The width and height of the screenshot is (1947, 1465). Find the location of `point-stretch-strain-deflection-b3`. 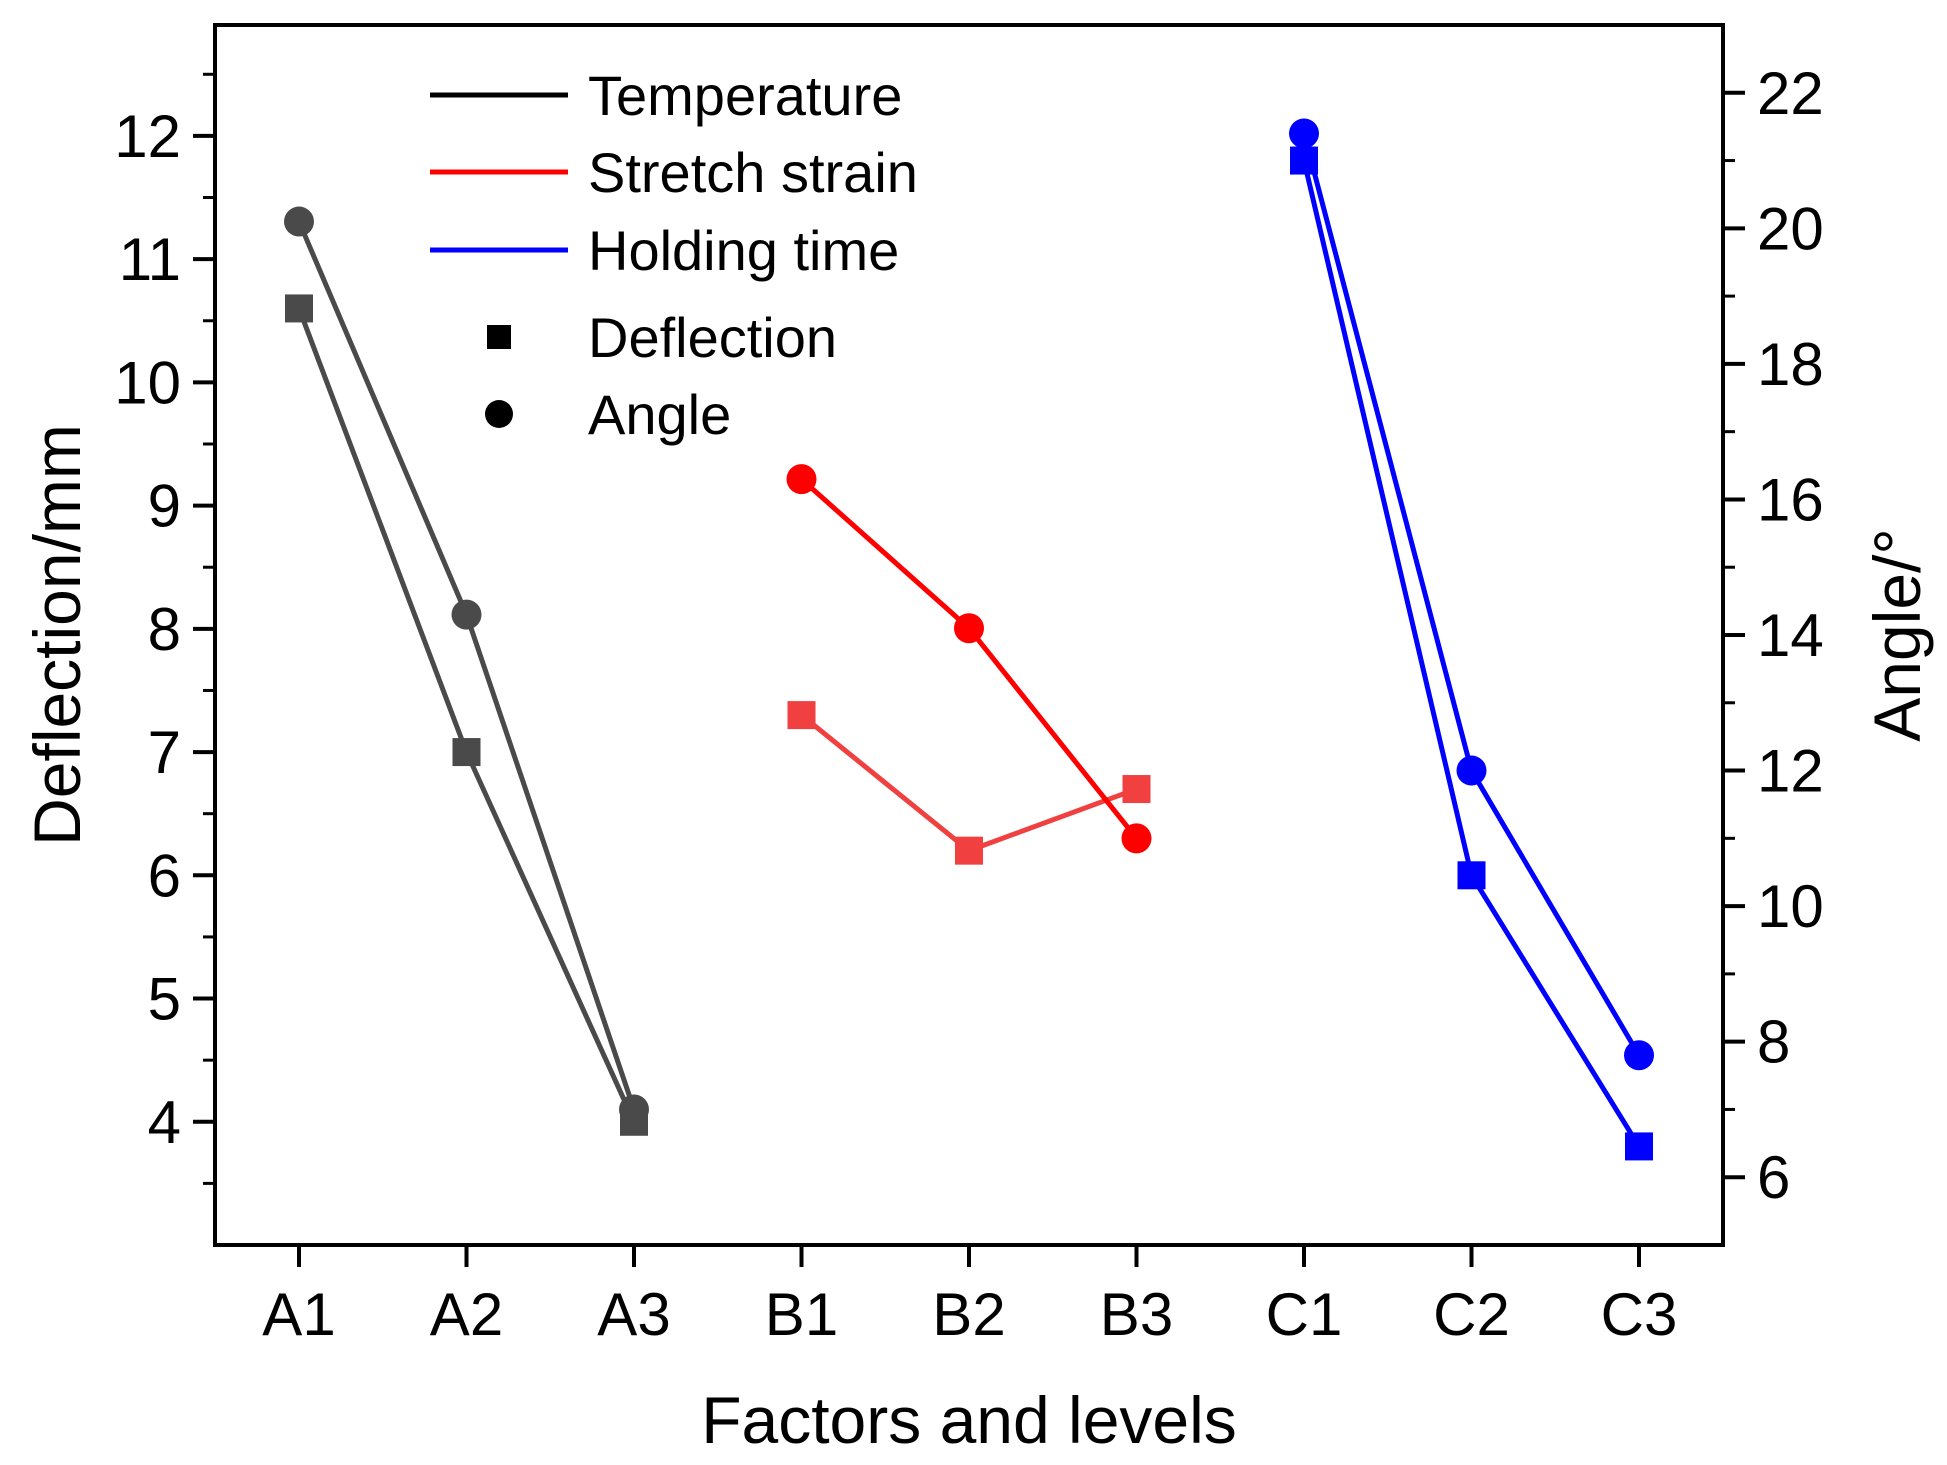

point-stretch-strain-deflection-b3 is located at coordinates (1136, 789).